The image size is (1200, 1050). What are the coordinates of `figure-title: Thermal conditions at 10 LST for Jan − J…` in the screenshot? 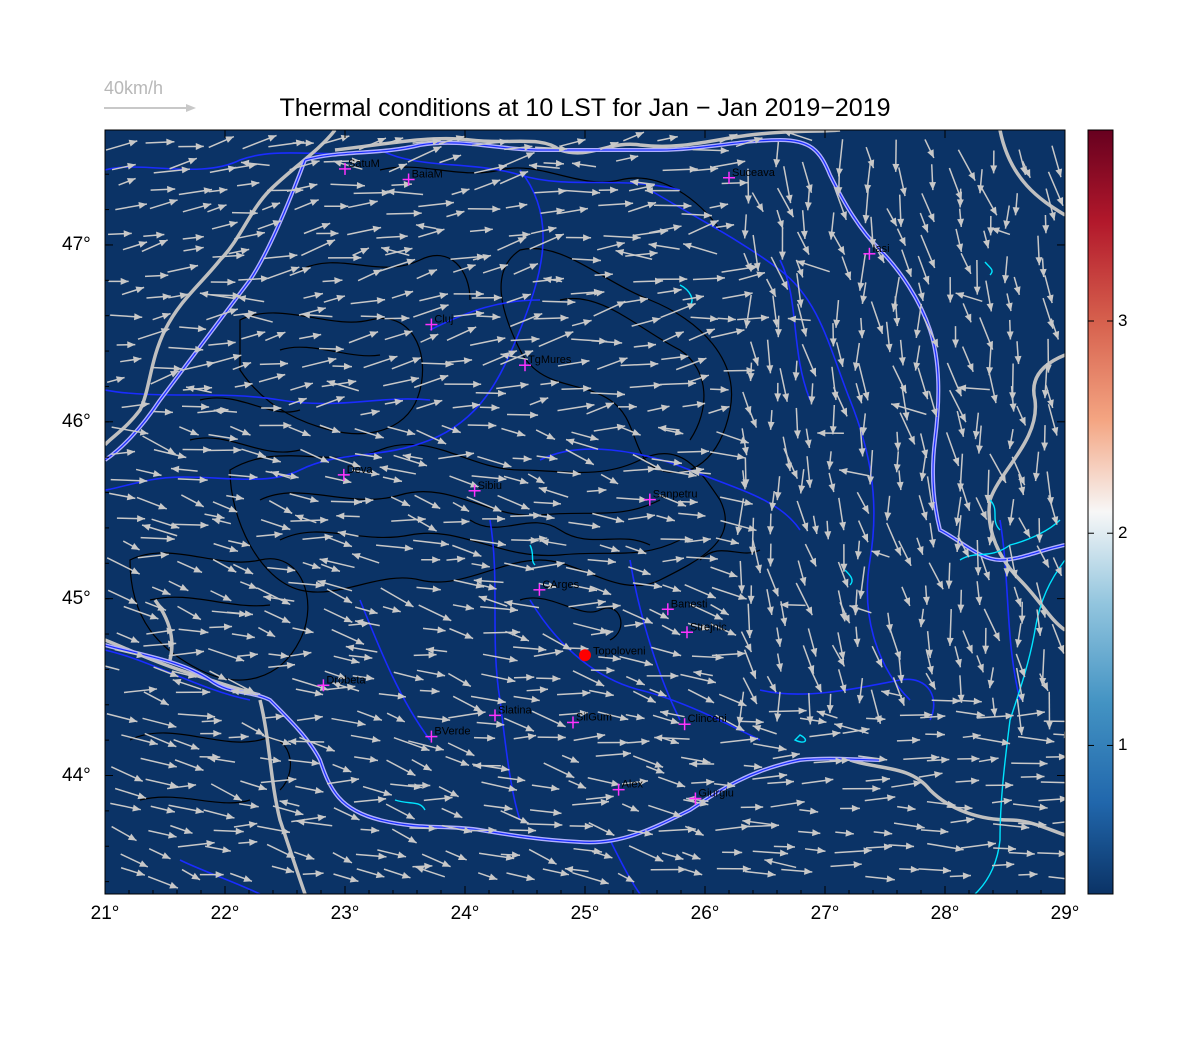 It's located at (585, 108).